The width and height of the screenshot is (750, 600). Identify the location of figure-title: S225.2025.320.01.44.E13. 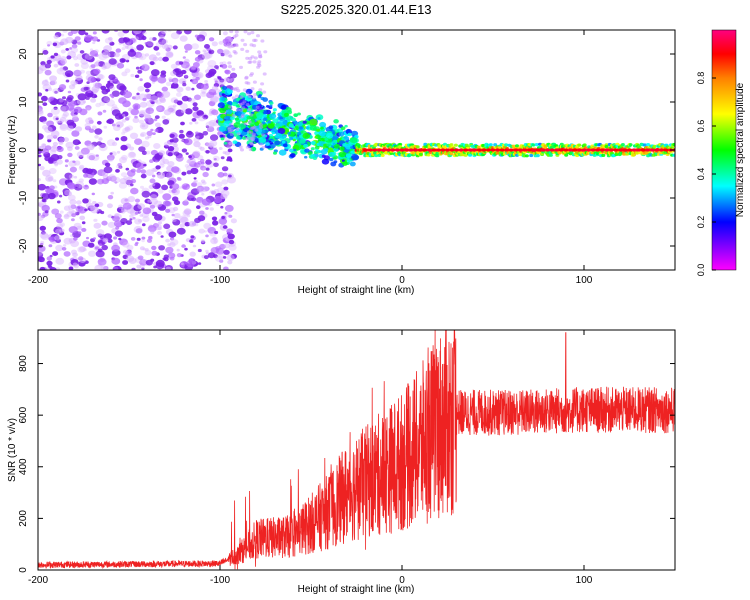
(355, 9).